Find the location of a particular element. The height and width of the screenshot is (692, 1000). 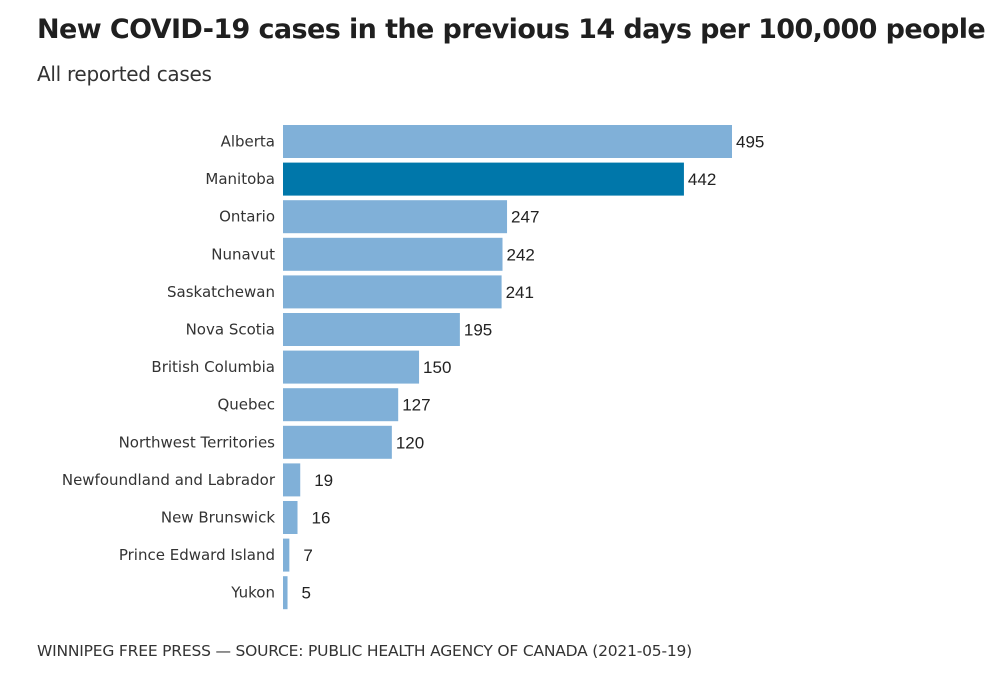

bar-british-columbia is located at coordinates (351, 367).